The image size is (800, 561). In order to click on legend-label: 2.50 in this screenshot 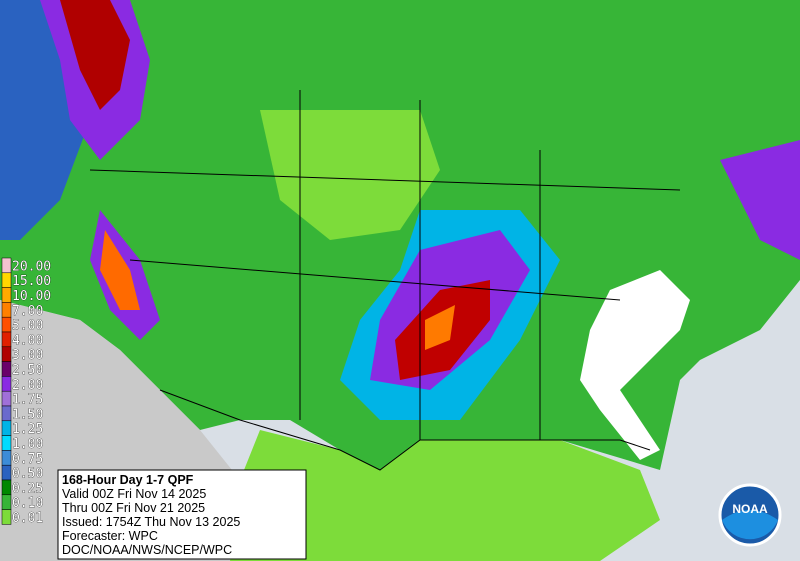, I will do `click(27, 370)`.